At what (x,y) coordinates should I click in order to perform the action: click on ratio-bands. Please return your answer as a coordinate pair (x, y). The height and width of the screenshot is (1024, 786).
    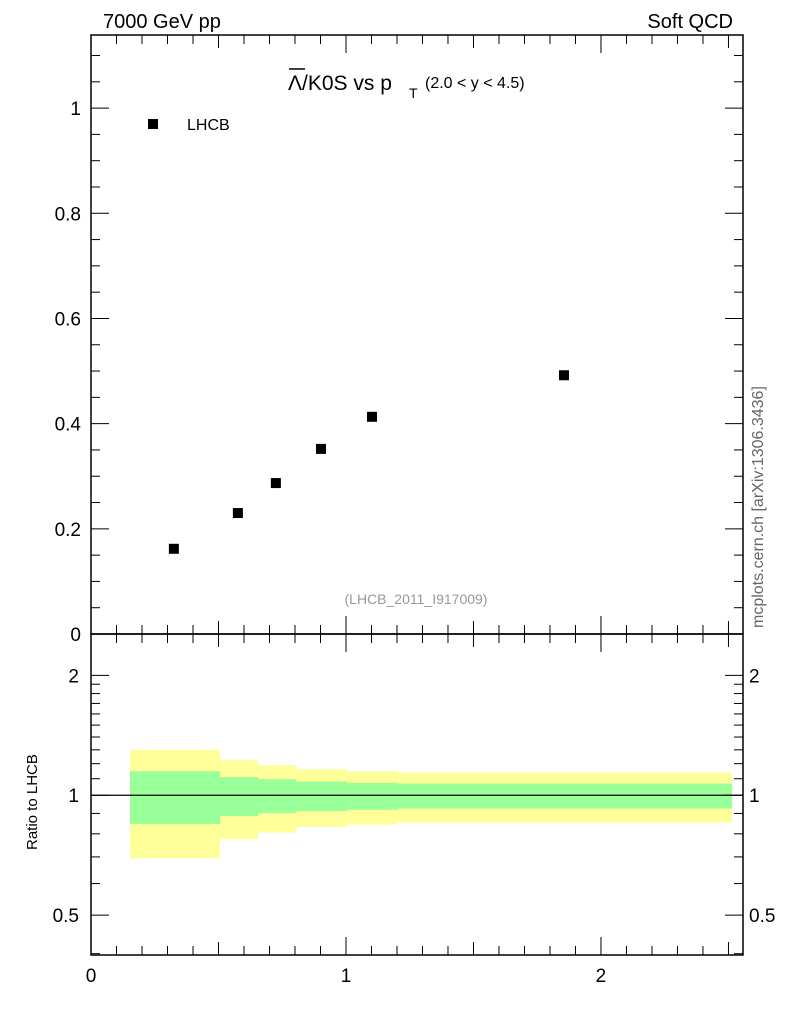
    Looking at the image, I should click on (417, 804).